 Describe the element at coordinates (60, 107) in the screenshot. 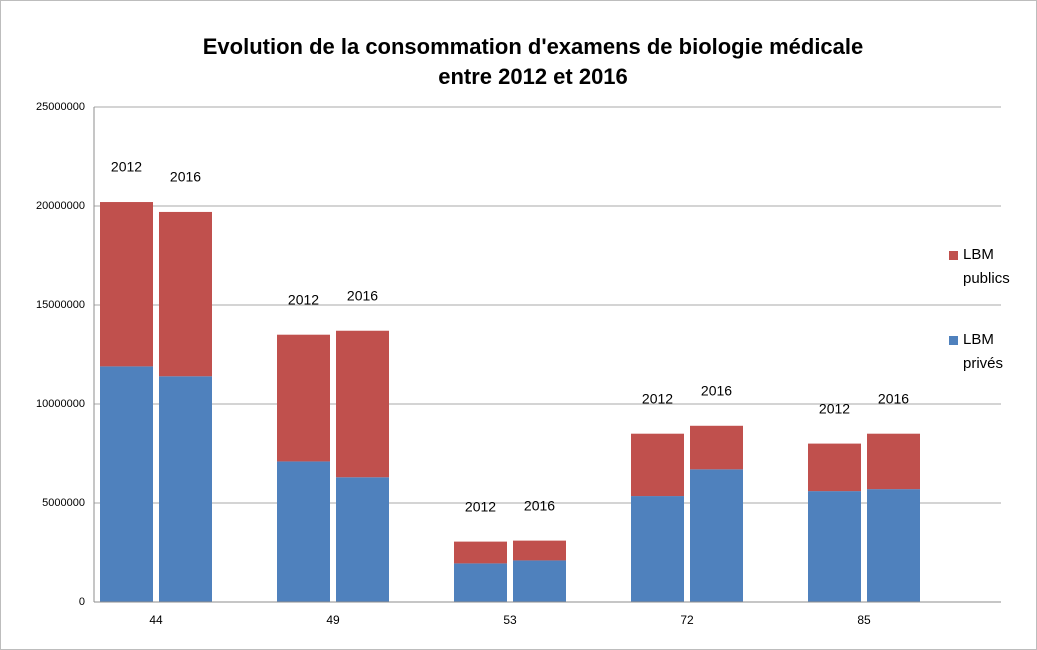

I see `y-tick-label: 25000000` at that location.